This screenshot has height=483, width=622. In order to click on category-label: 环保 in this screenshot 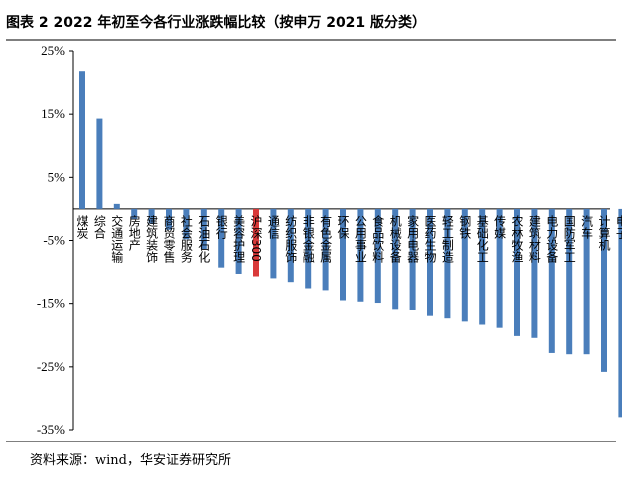, I will do `click(343, 227)`.